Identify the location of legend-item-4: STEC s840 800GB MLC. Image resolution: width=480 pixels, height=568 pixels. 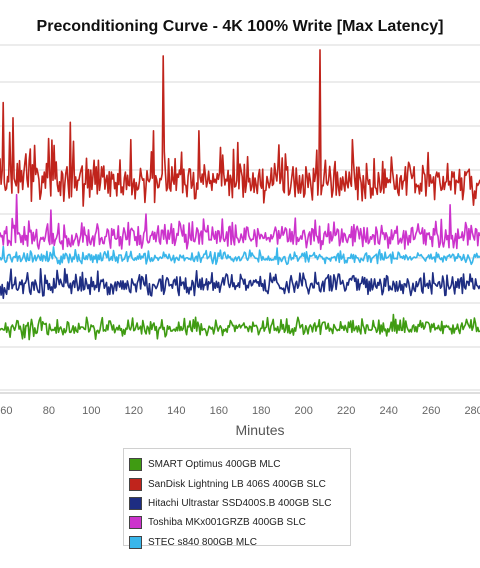
(239, 542).